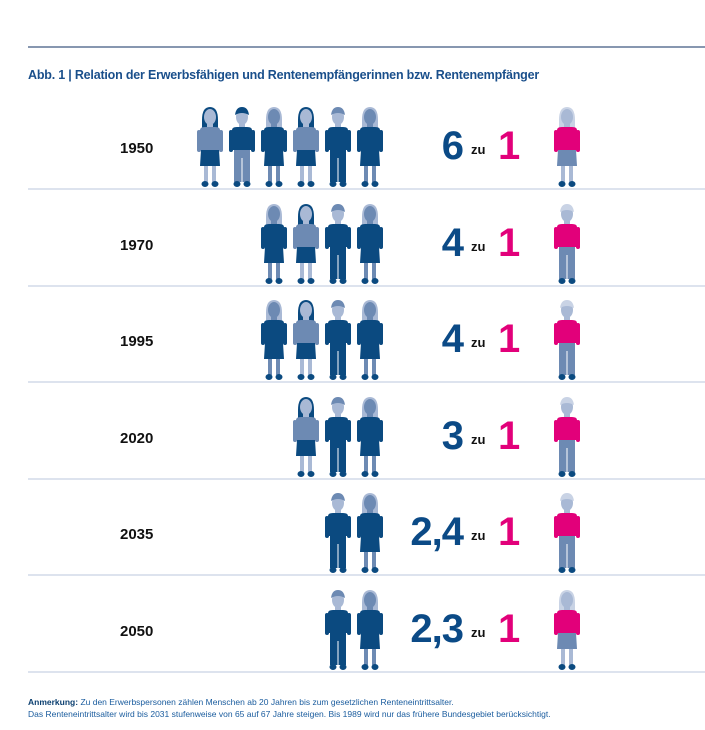 This screenshot has width=705, height=730. I want to click on year-label: 1970, so click(137, 245).